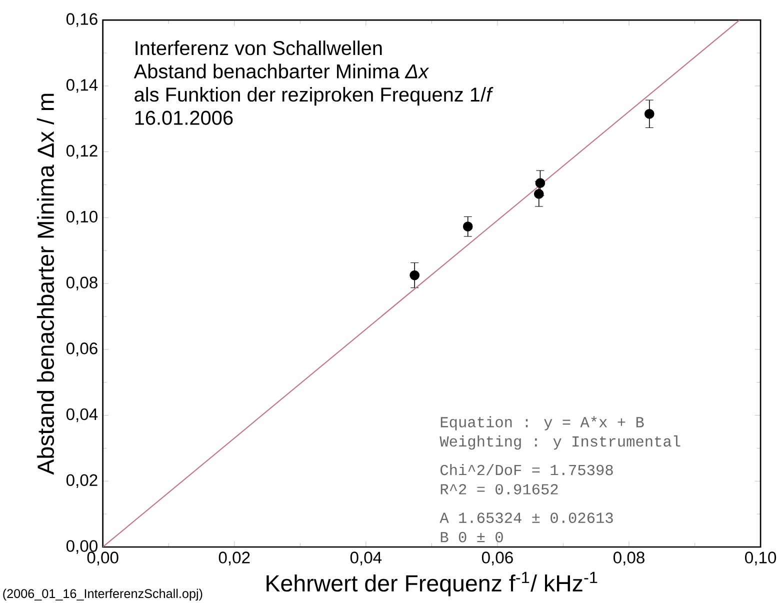  I want to click on annotation: Equation : y = A*x + B, so click(542, 423).